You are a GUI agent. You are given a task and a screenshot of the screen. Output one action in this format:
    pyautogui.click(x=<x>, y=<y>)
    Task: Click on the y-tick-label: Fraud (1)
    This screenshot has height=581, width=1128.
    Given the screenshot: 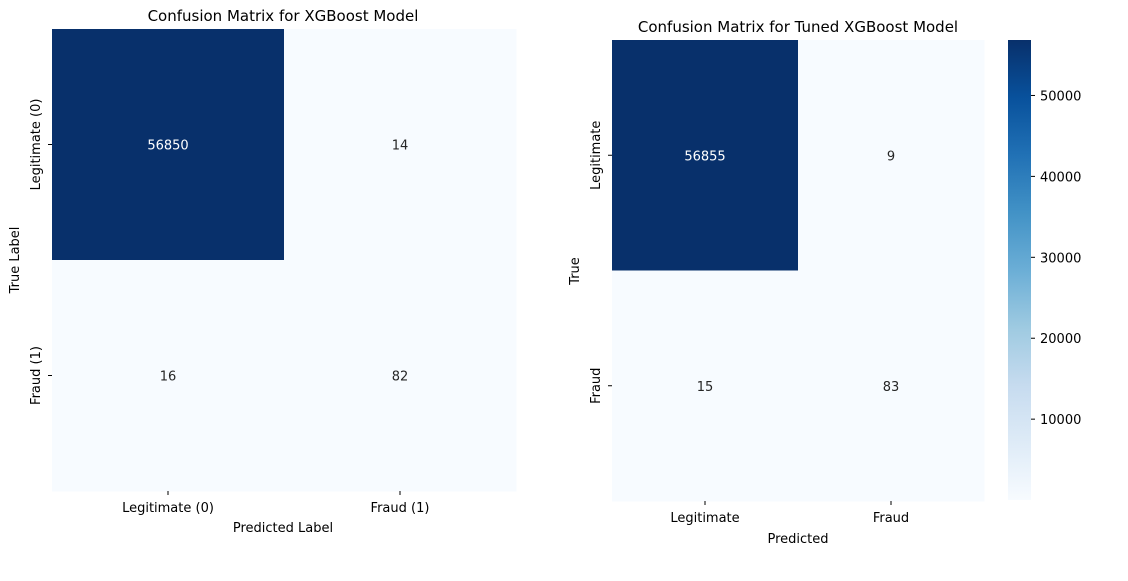 What is the action you would take?
    pyautogui.click(x=36, y=375)
    